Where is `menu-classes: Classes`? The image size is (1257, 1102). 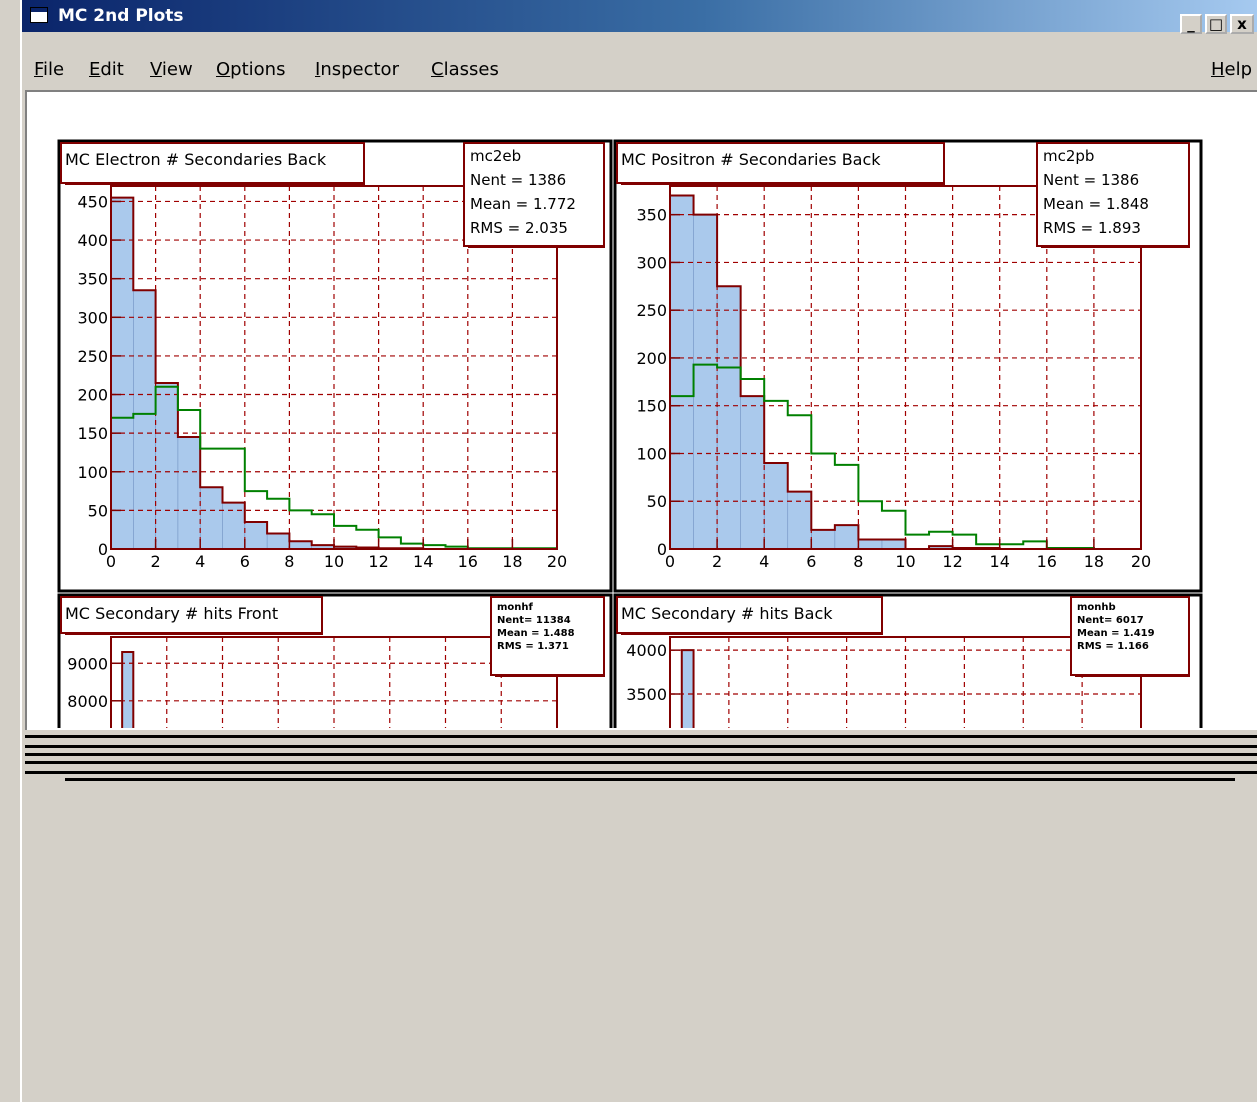
menu-classes: Classes is located at coordinates (465, 69).